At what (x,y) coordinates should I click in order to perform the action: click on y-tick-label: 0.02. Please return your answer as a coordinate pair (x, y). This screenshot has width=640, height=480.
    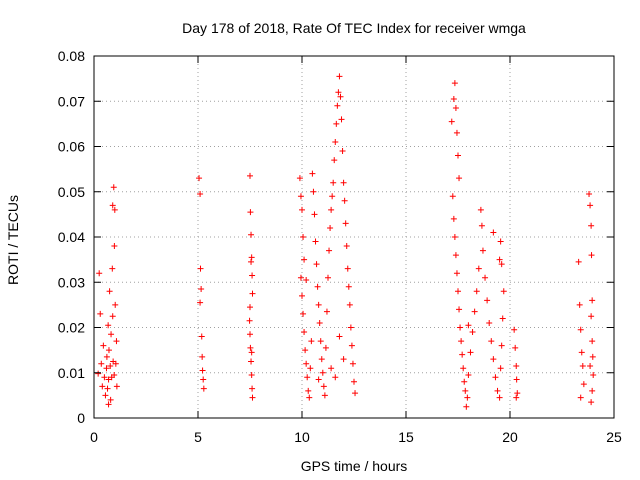
    Looking at the image, I should click on (71, 328).